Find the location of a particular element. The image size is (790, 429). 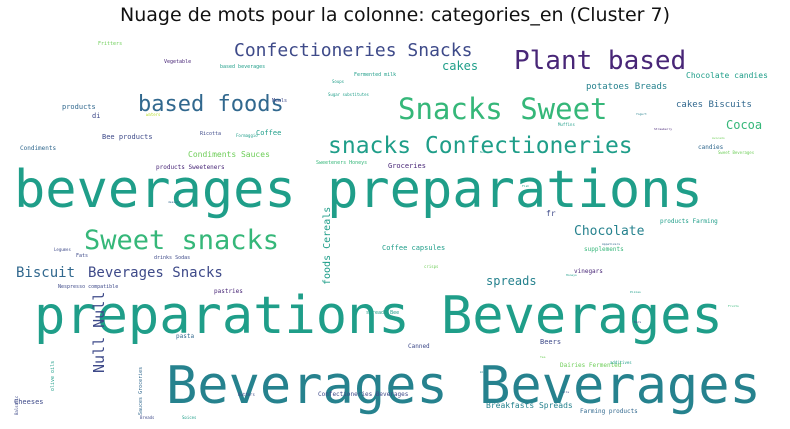

cloud-word: products Farming is located at coordinates (689, 221).